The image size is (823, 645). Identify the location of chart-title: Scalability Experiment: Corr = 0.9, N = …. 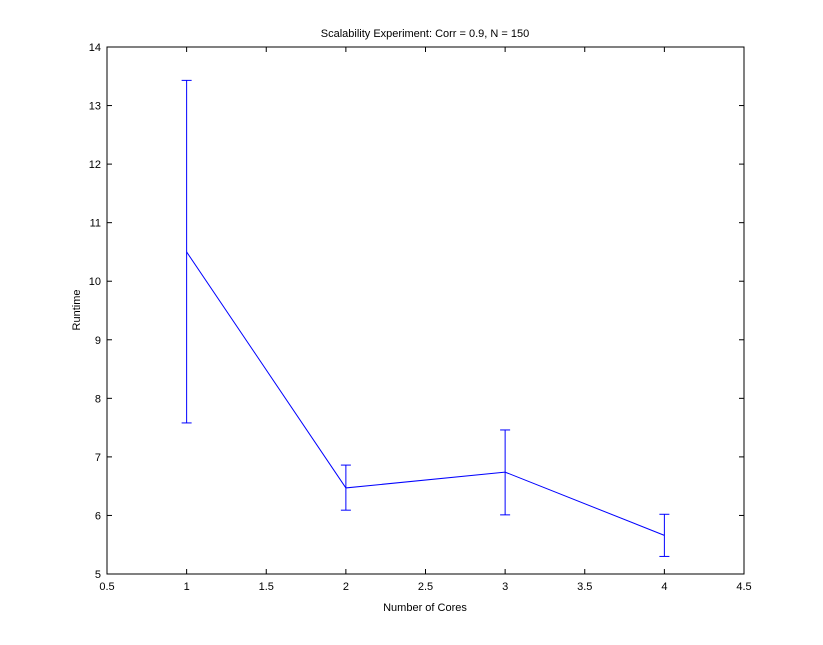
(425, 34).